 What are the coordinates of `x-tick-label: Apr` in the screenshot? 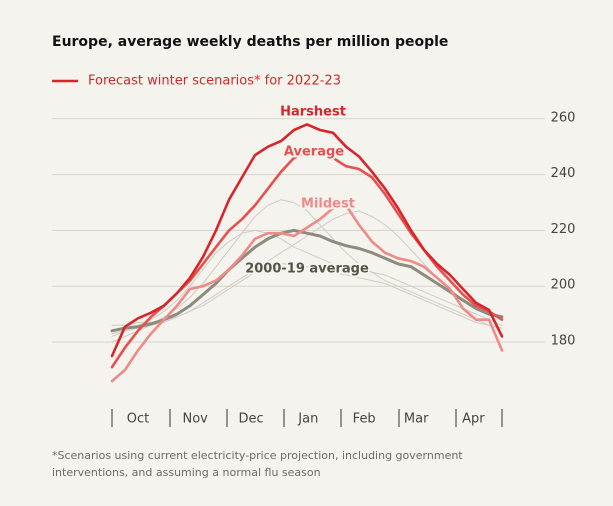 It's located at (473, 419).